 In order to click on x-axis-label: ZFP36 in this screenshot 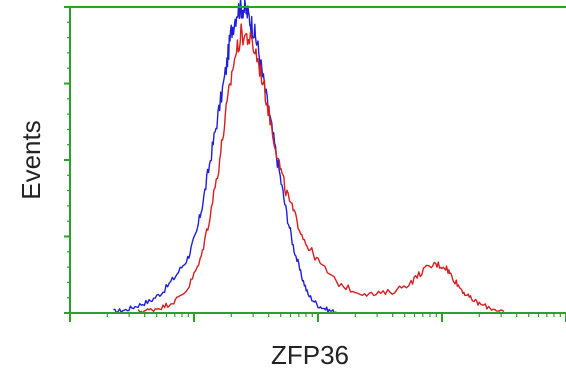, I will do `click(310, 355)`.